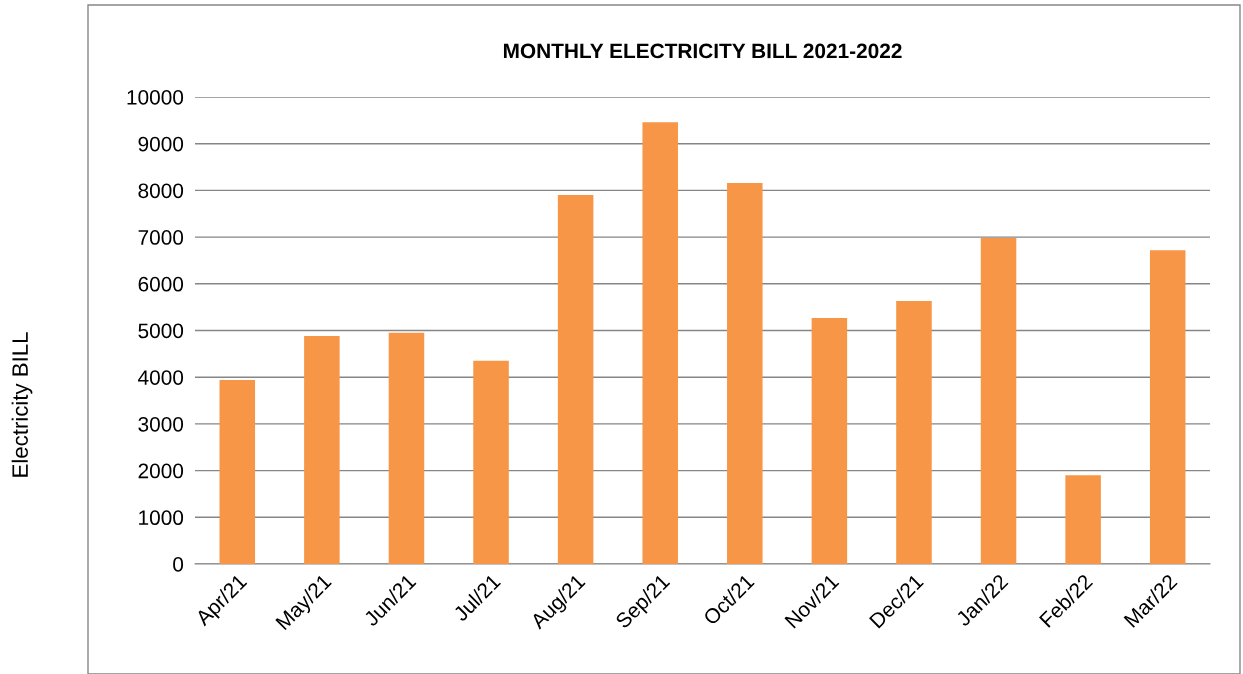 This screenshot has width=1243, height=674. I want to click on y-tick-label: 4000, so click(161, 377).